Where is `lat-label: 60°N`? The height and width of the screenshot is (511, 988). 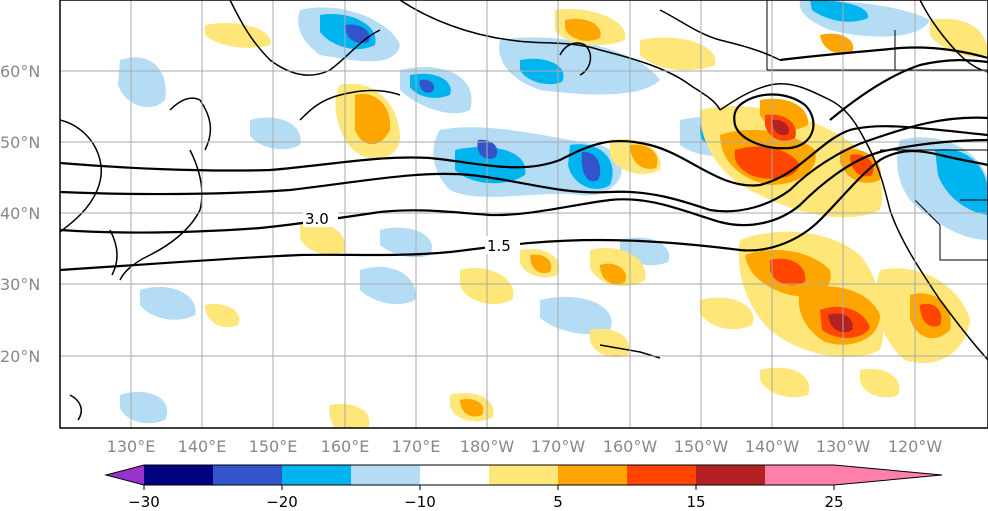
lat-label: 60°N is located at coordinates (20, 71).